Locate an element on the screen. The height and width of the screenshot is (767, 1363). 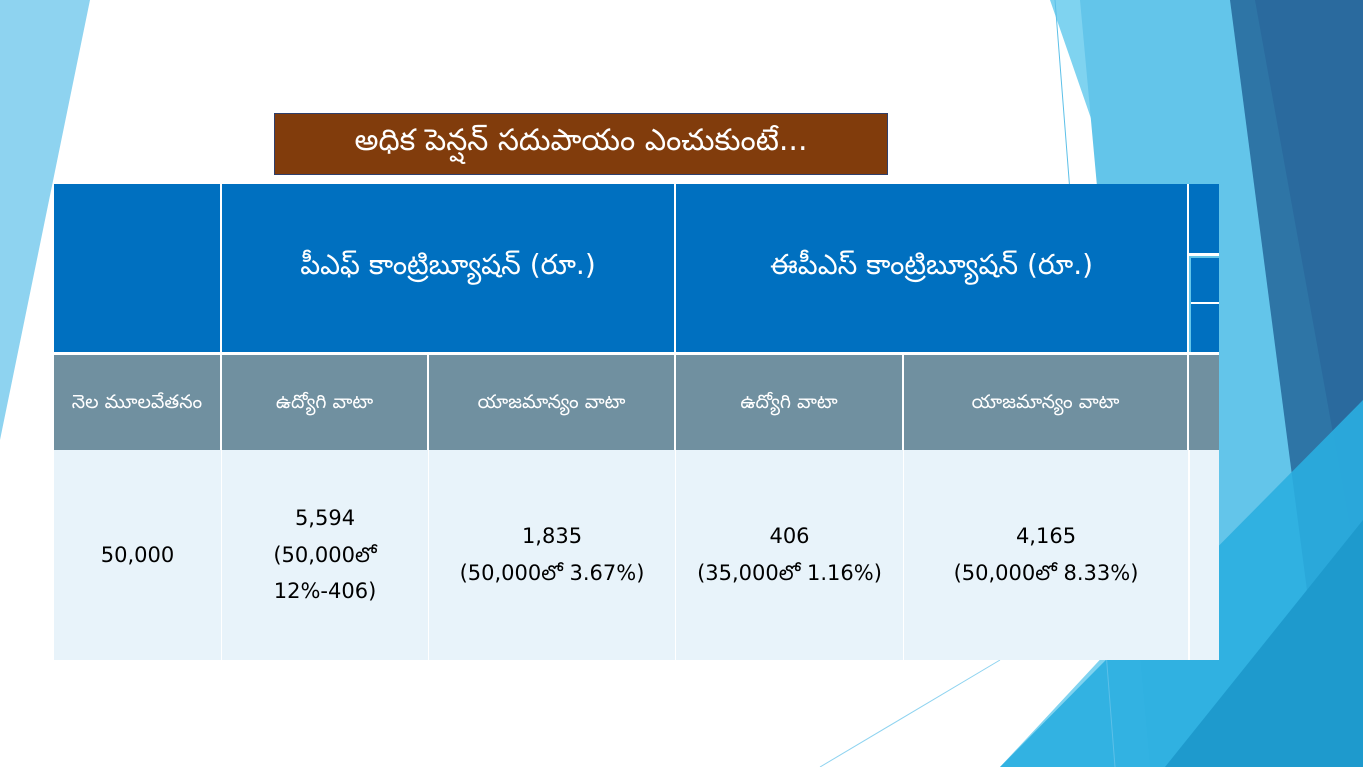
data-eps-employee-share: 406 (35,000లో 1.16%) is located at coordinates (790, 555).